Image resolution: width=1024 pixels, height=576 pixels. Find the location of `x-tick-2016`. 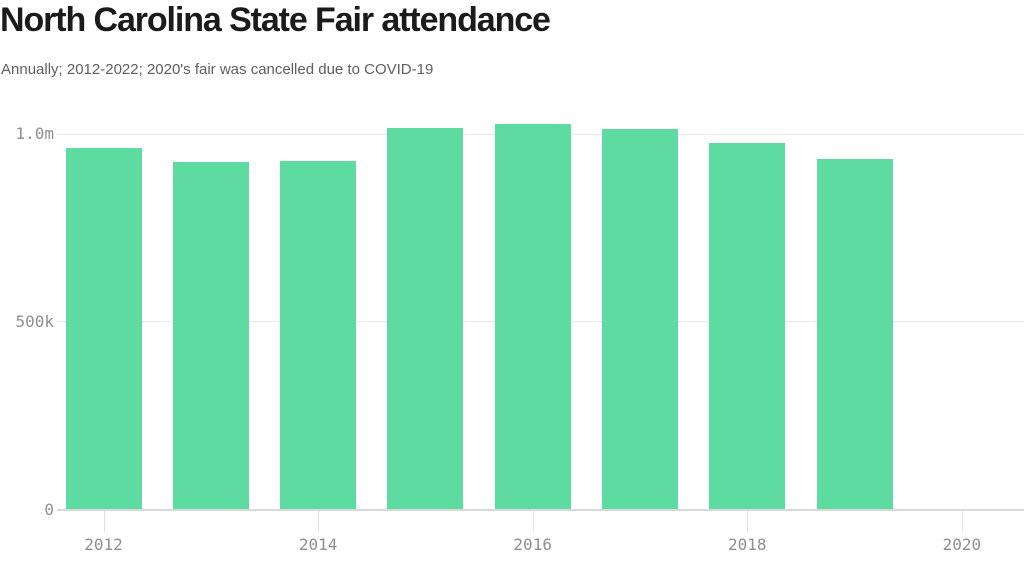

x-tick-2016 is located at coordinates (533, 521).